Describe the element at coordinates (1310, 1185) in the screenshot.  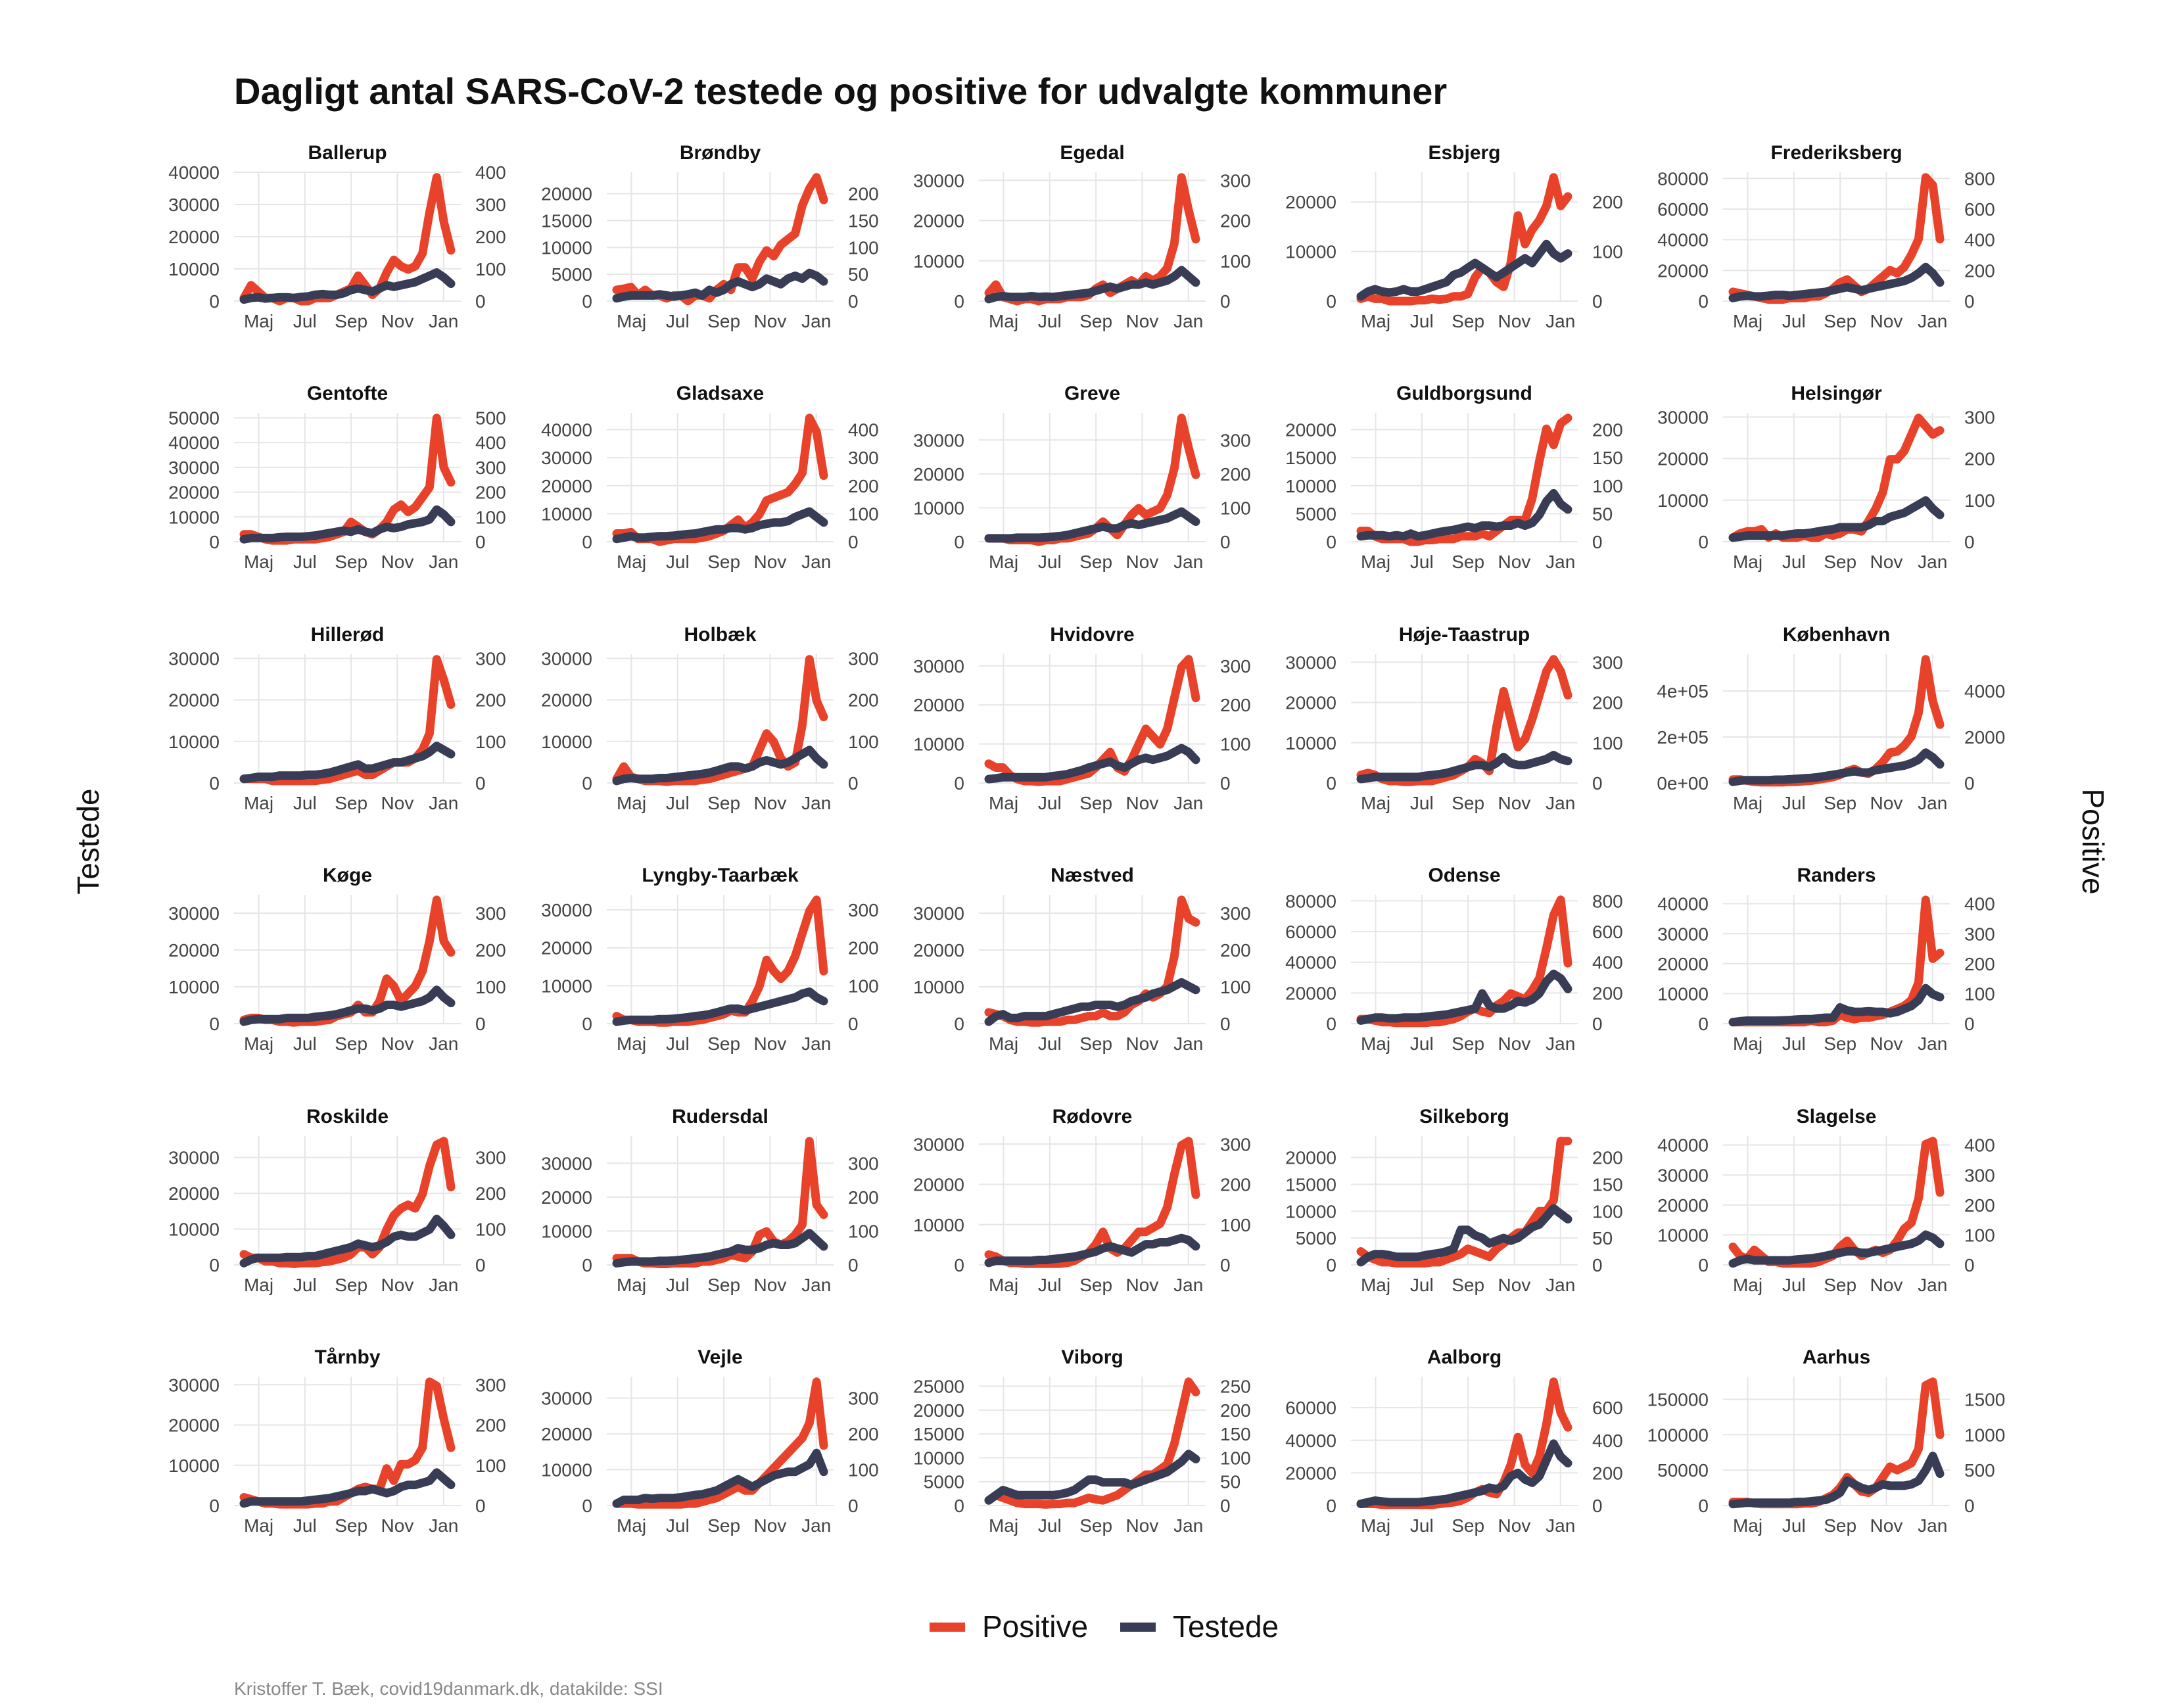
I see `left-tick-label: 15000` at that location.